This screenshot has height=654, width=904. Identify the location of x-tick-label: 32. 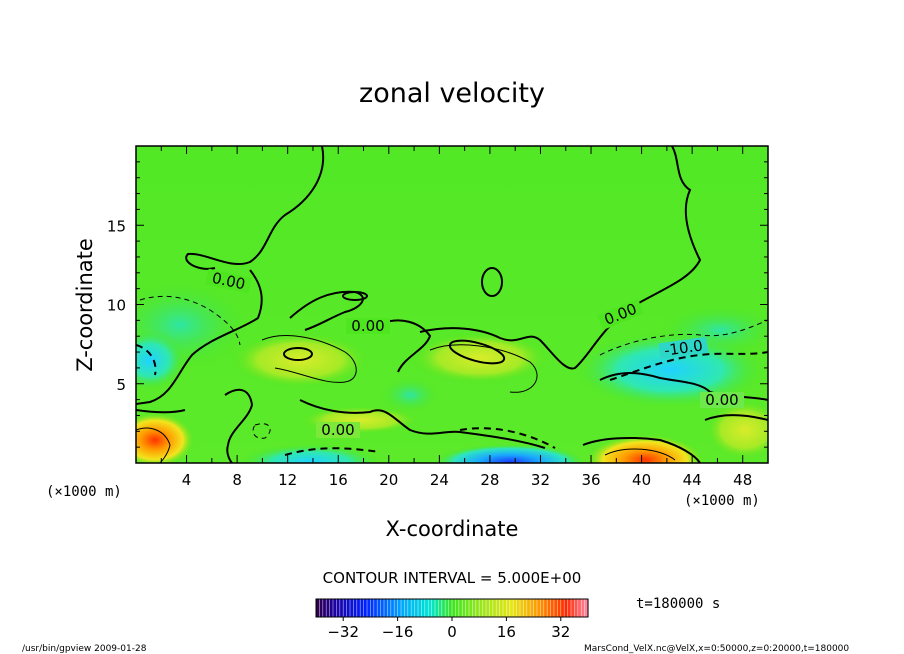
(540, 480).